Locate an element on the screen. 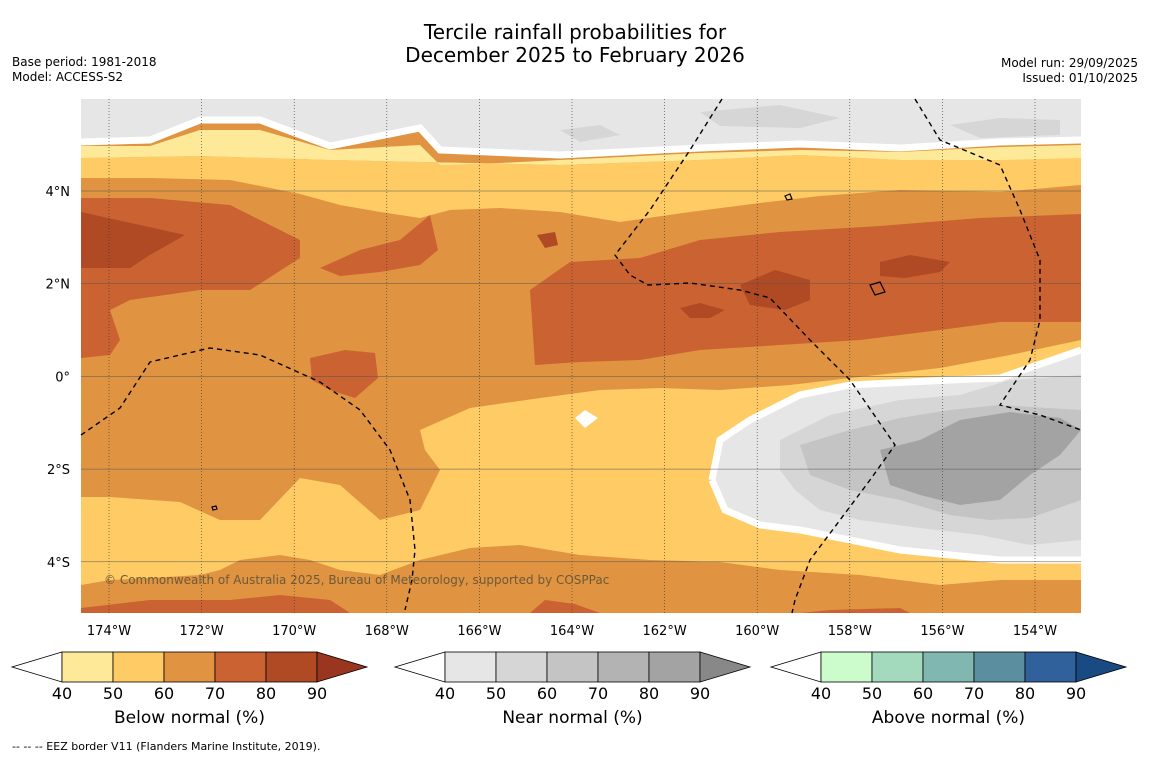 The height and width of the screenshot is (758, 1150). issued-date: Issued: 01/10/2025 is located at coordinates (1080, 78).